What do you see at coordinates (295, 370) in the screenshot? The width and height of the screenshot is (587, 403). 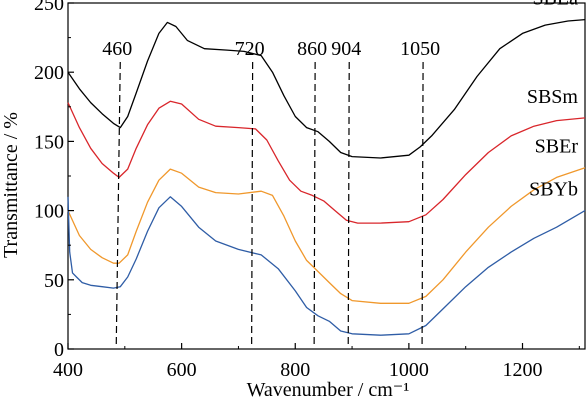 I see `x-tick-label: 800` at bounding box center [295, 370].